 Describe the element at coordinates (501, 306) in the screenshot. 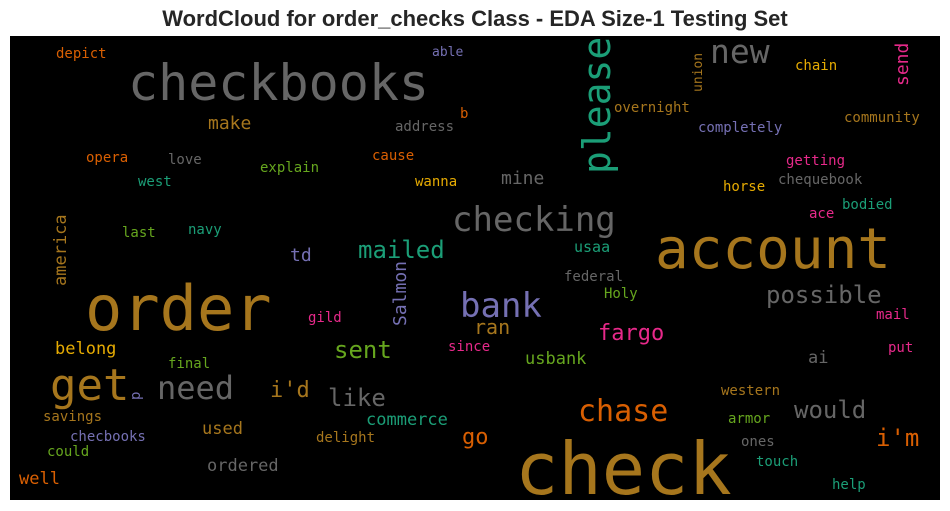

I see `word-7: bank` at that location.